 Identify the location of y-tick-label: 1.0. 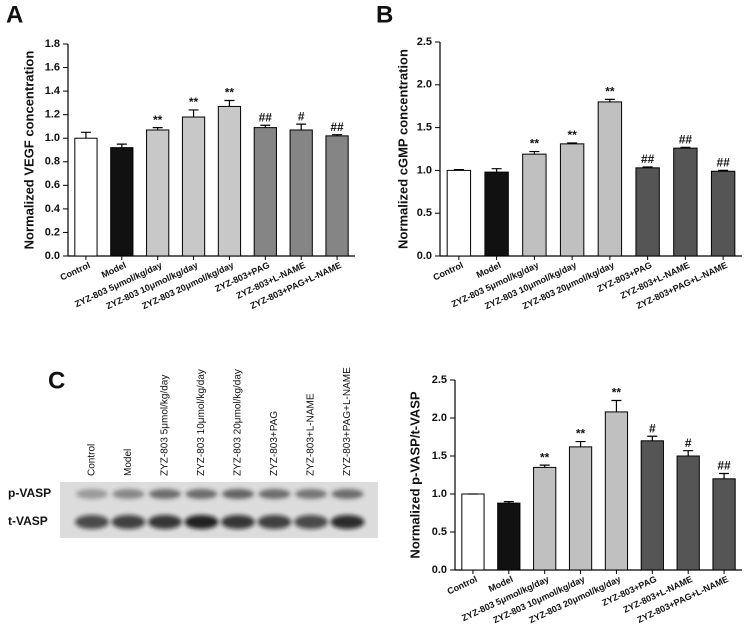
(439, 494).